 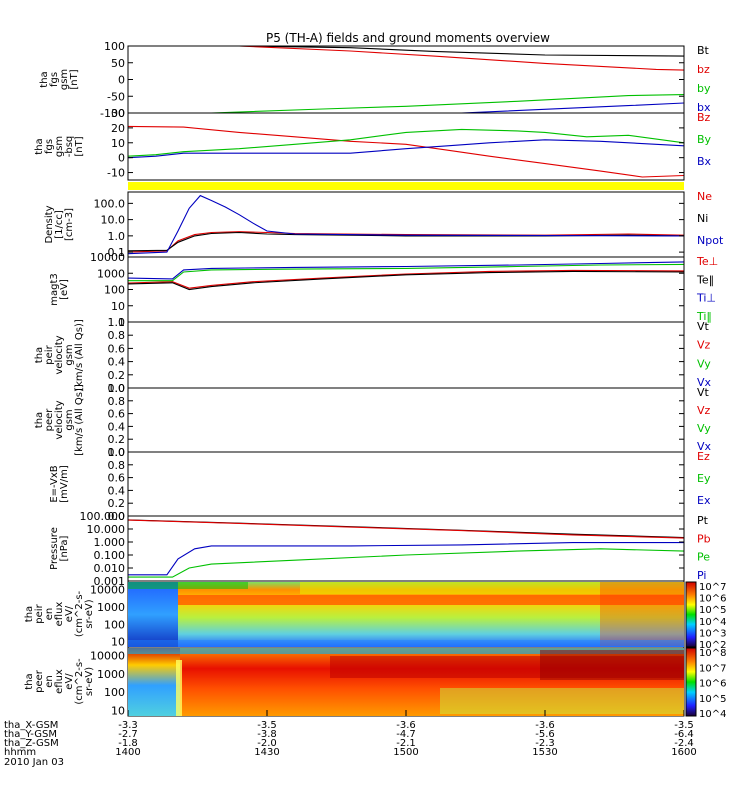 I want to click on series-by-line, so click(x=406, y=142).